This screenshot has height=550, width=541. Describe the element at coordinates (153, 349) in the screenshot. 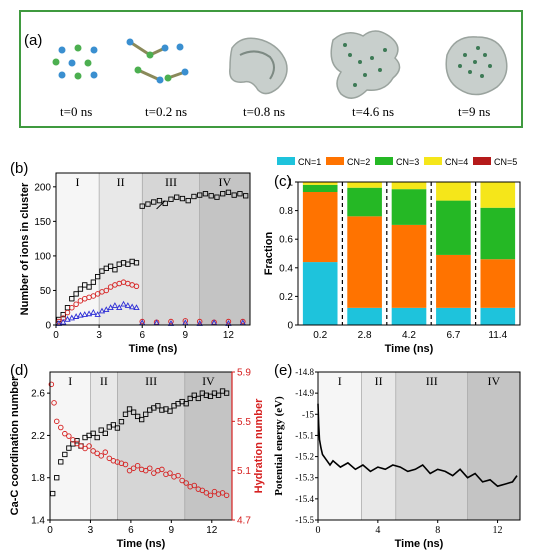

I see `b-xlabel: Time (ns)` at that location.